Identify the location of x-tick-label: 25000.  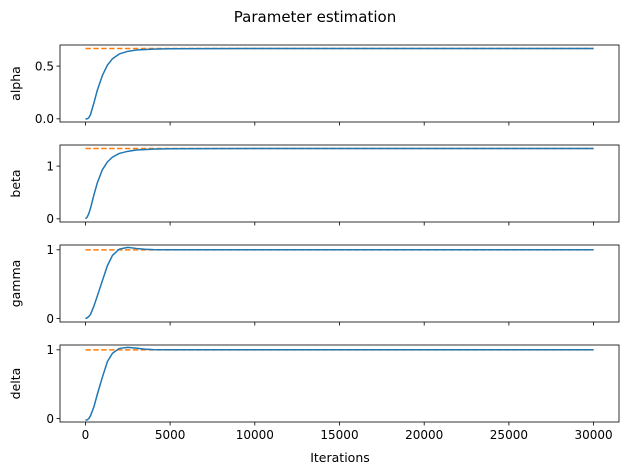
(509, 435).